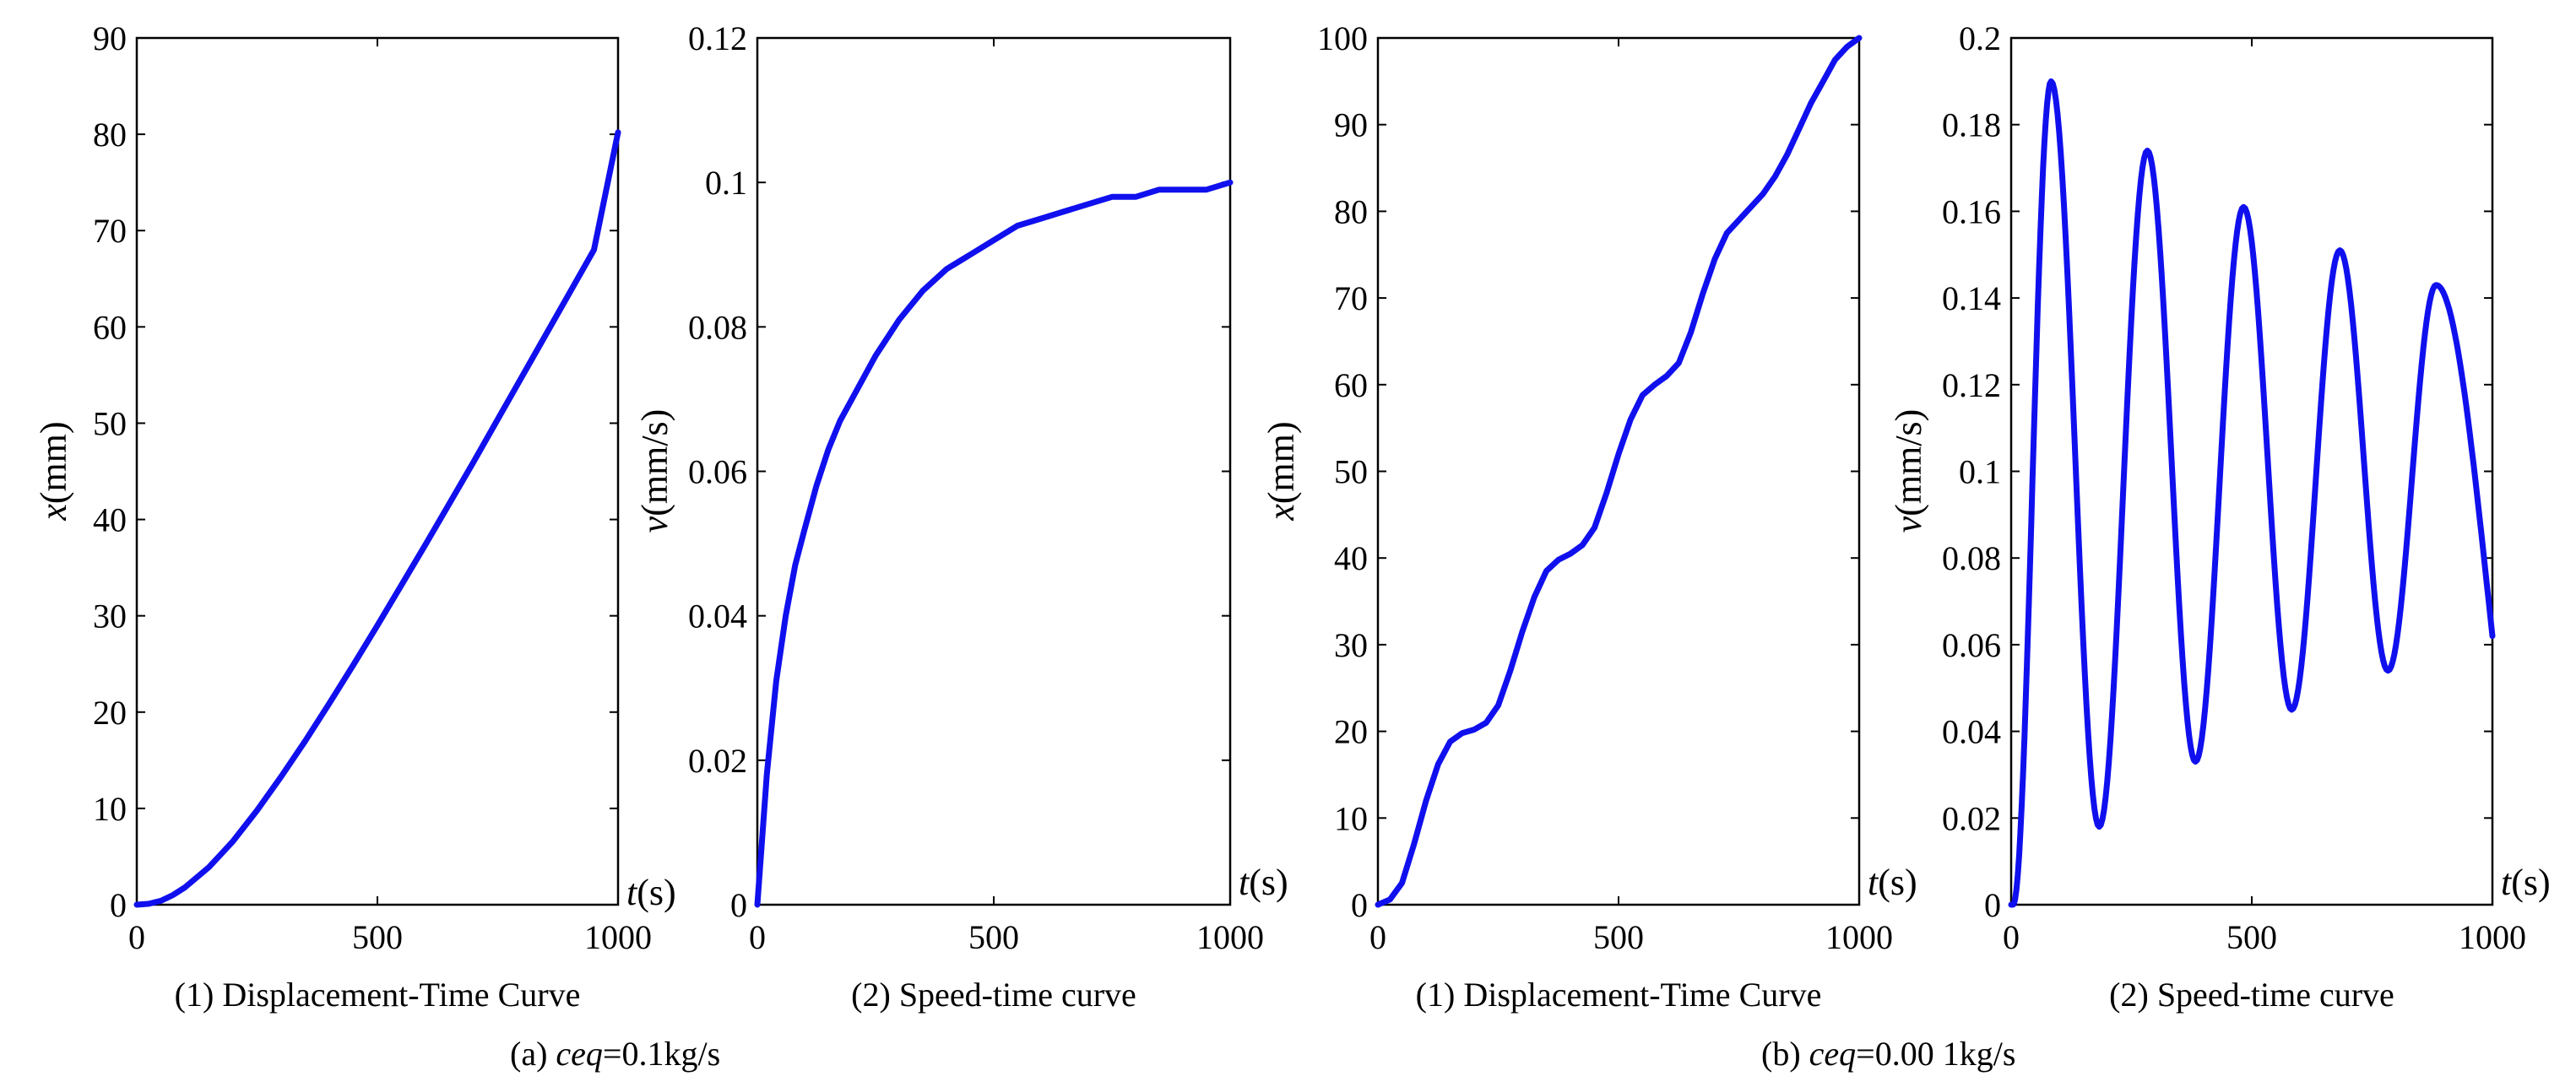 Image resolution: width=2576 pixels, height=1087 pixels. I want to click on y-tick-label: 0.14, so click(1972, 298).